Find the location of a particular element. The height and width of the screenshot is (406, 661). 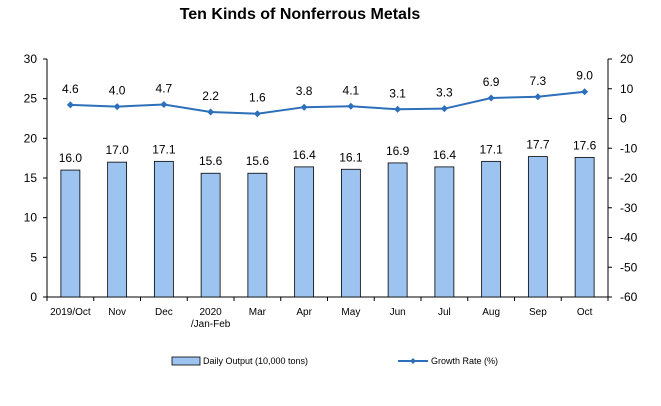

growth-rate-label: 3.1 is located at coordinates (397, 93).